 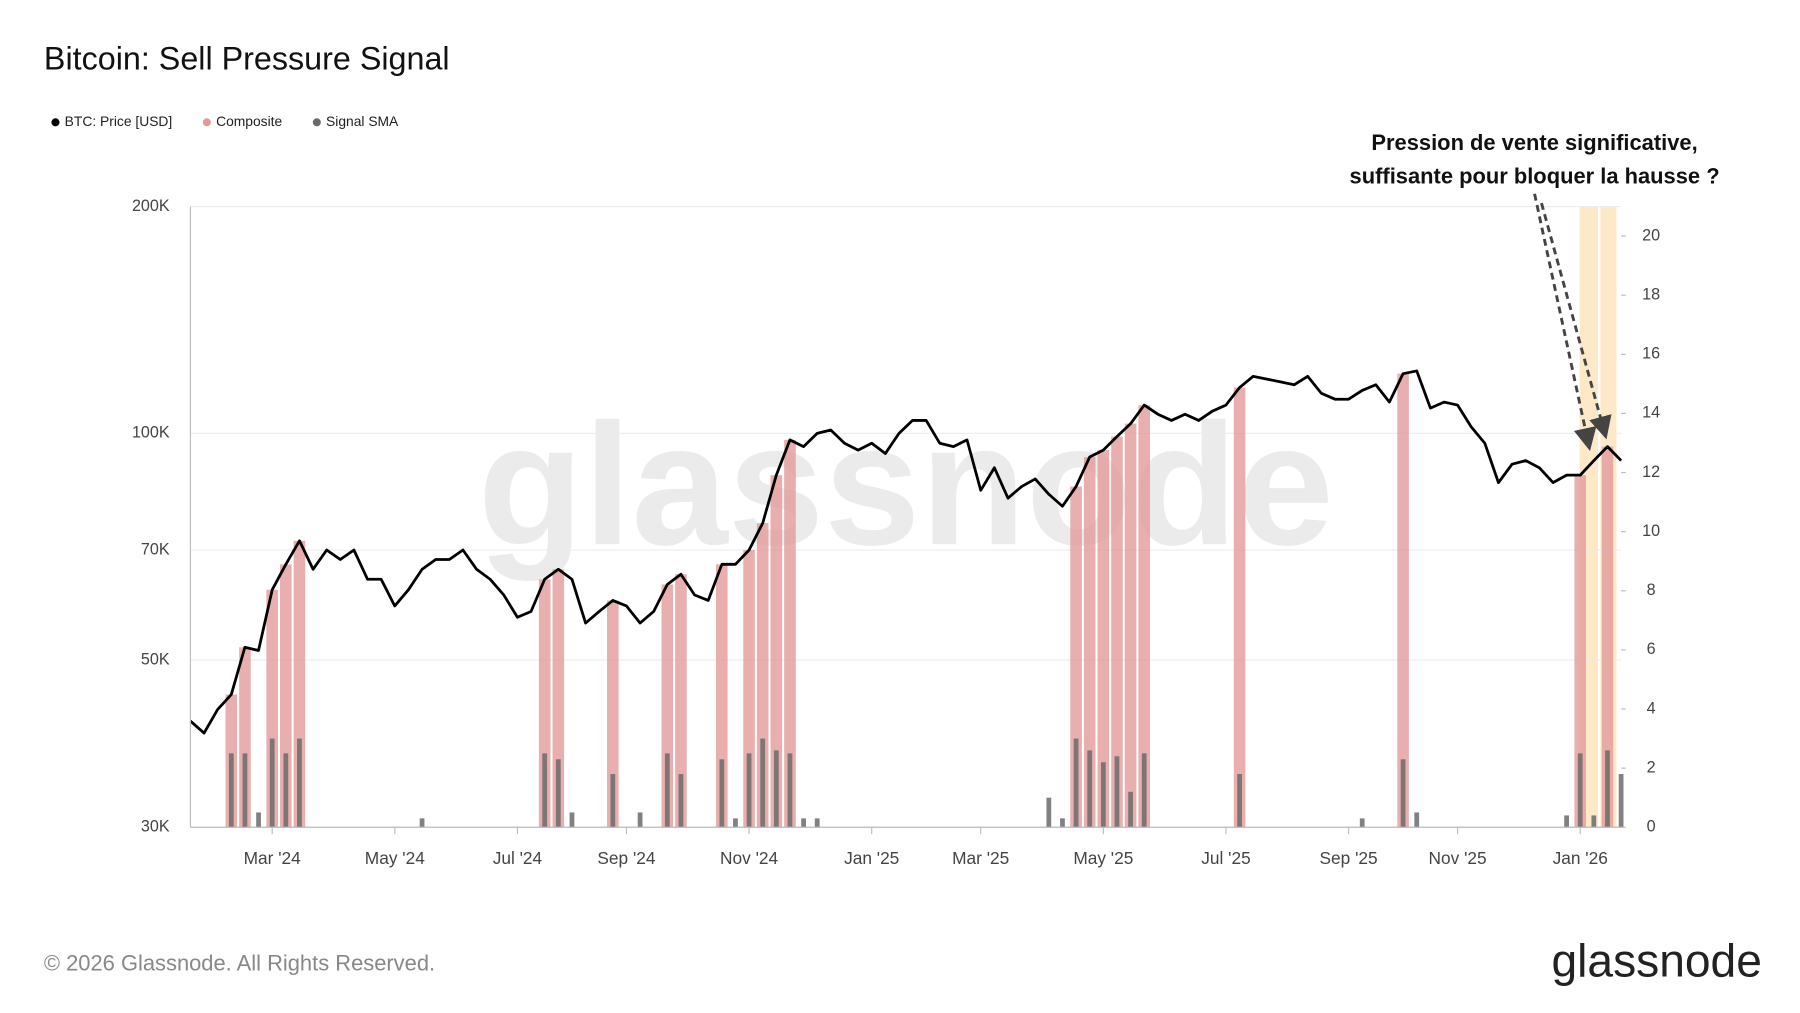 What do you see at coordinates (1651, 294) in the screenshot?
I see `y2-tick-label: 18` at bounding box center [1651, 294].